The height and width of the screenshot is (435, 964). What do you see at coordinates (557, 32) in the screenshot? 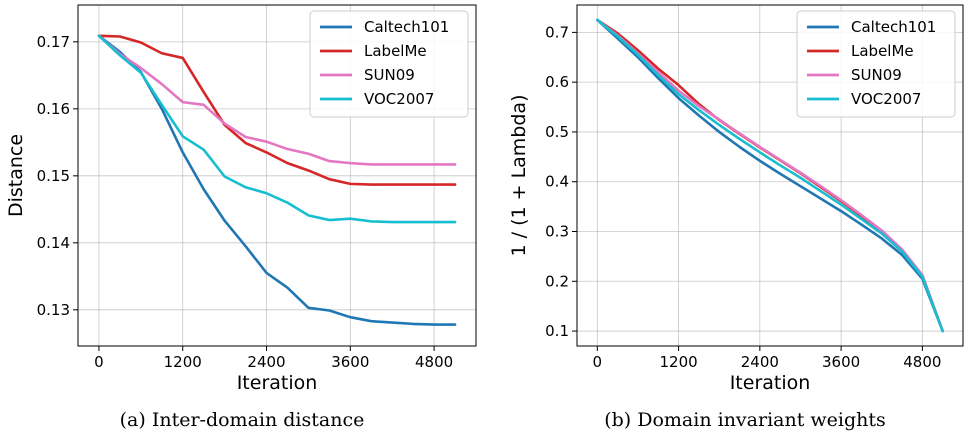
I see `y-tick-label: 0.7` at bounding box center [557, 32].